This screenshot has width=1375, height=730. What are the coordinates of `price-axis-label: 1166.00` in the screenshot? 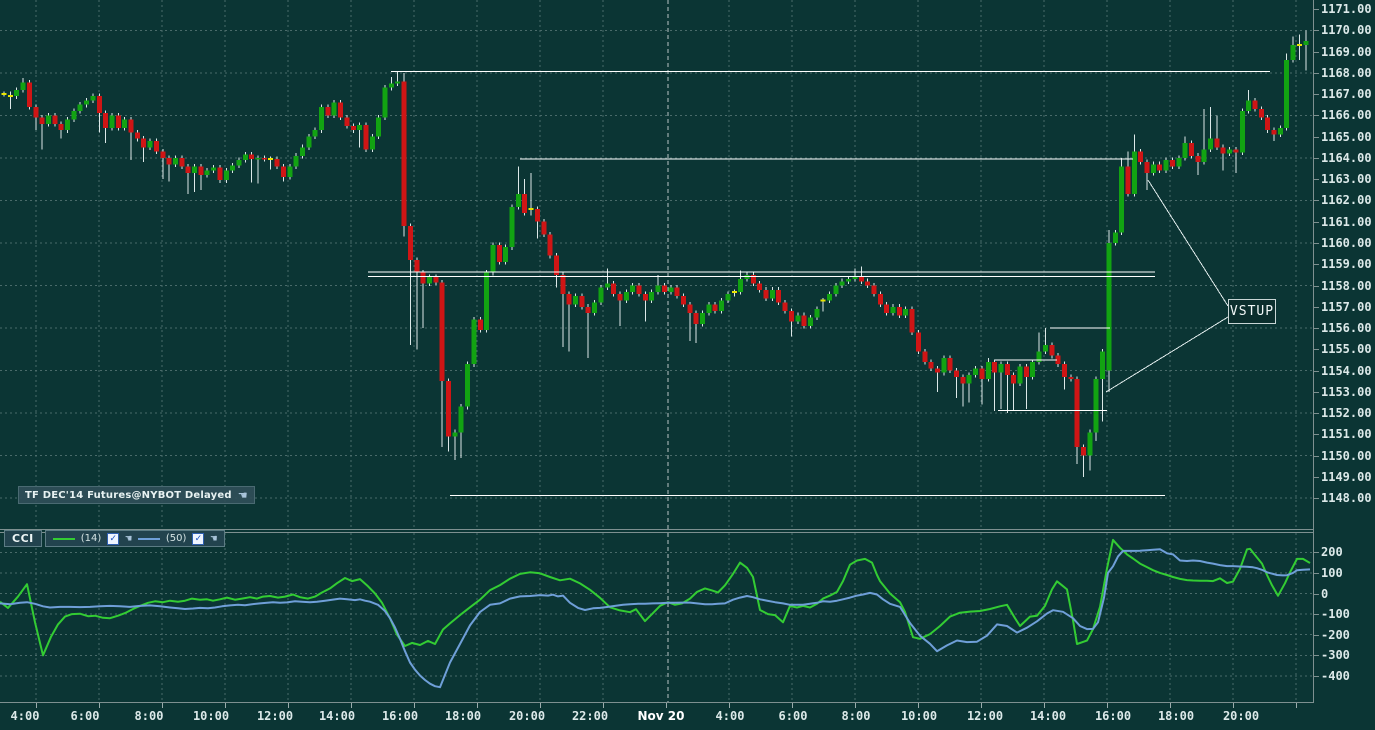 It's located at (1346, 115).